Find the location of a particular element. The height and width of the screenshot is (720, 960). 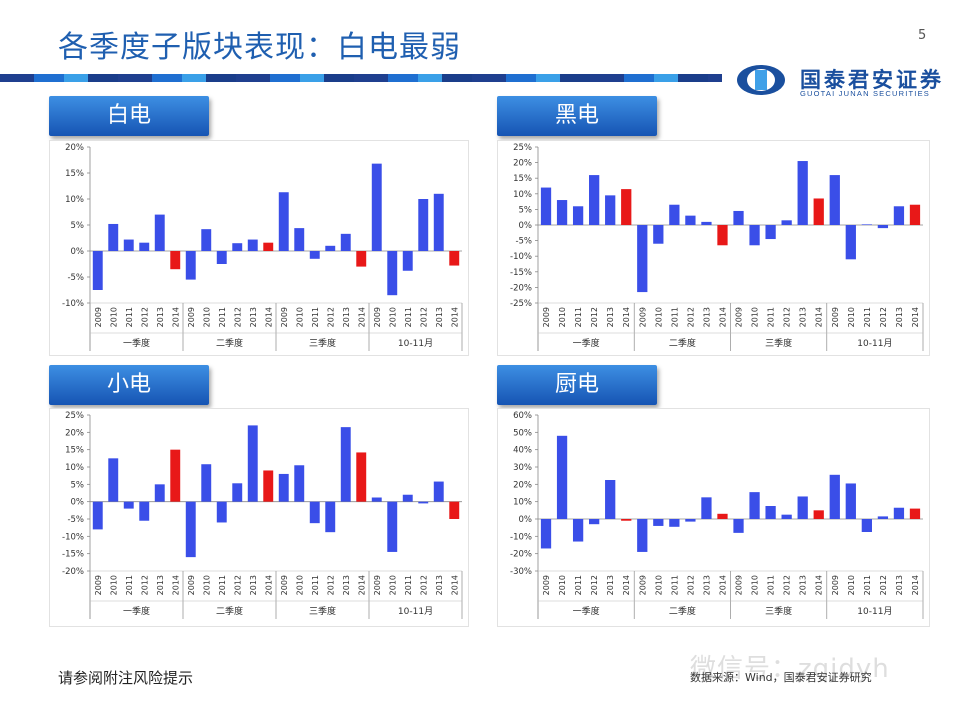

y-tick-label: -15% is located at coordinates (73, 555).